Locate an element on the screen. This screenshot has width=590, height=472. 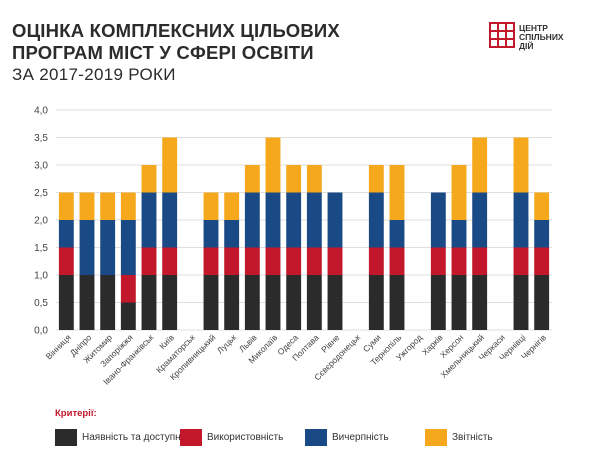
legend-label: Вичерпність is located at coordinates (360, 437).